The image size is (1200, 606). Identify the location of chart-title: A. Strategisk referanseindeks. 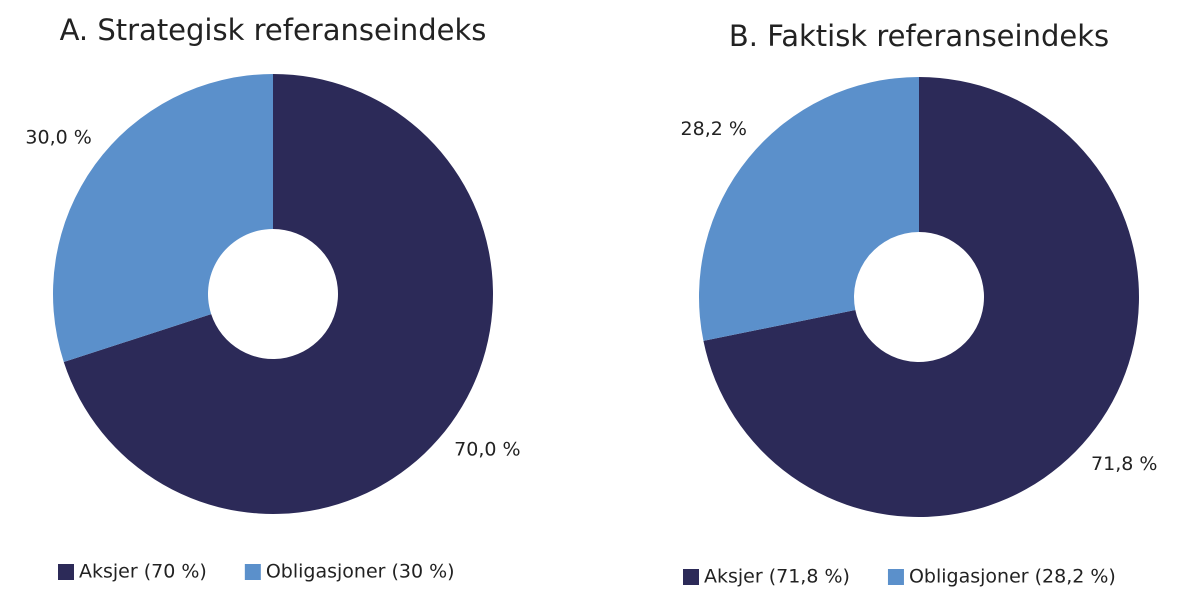
(273, 30).